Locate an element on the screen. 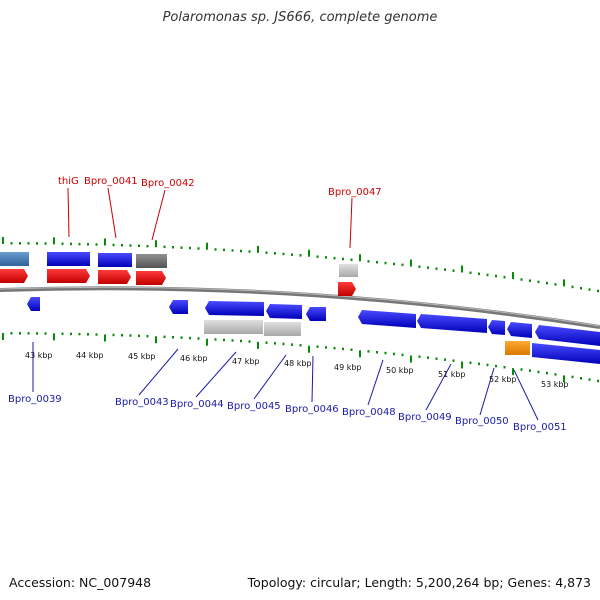 The width and height of the screenshot is (600, 600). gene-label: Bpro_0041 is located at coordinates (111, 181).